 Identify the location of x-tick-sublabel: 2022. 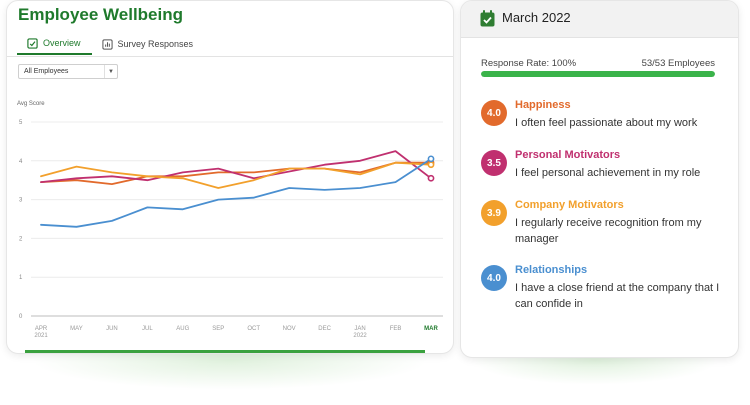
(360, 336).